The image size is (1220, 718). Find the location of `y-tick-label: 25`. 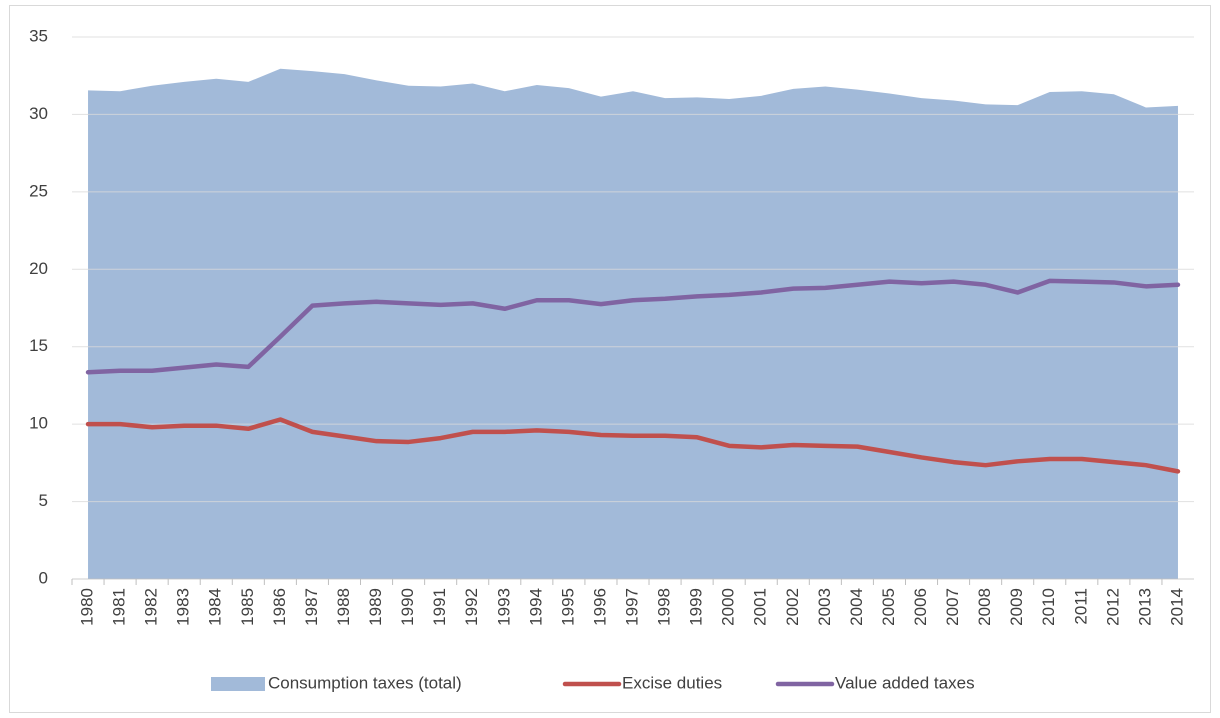

y-tick-label: 25 is located at coordinates (38, 190).